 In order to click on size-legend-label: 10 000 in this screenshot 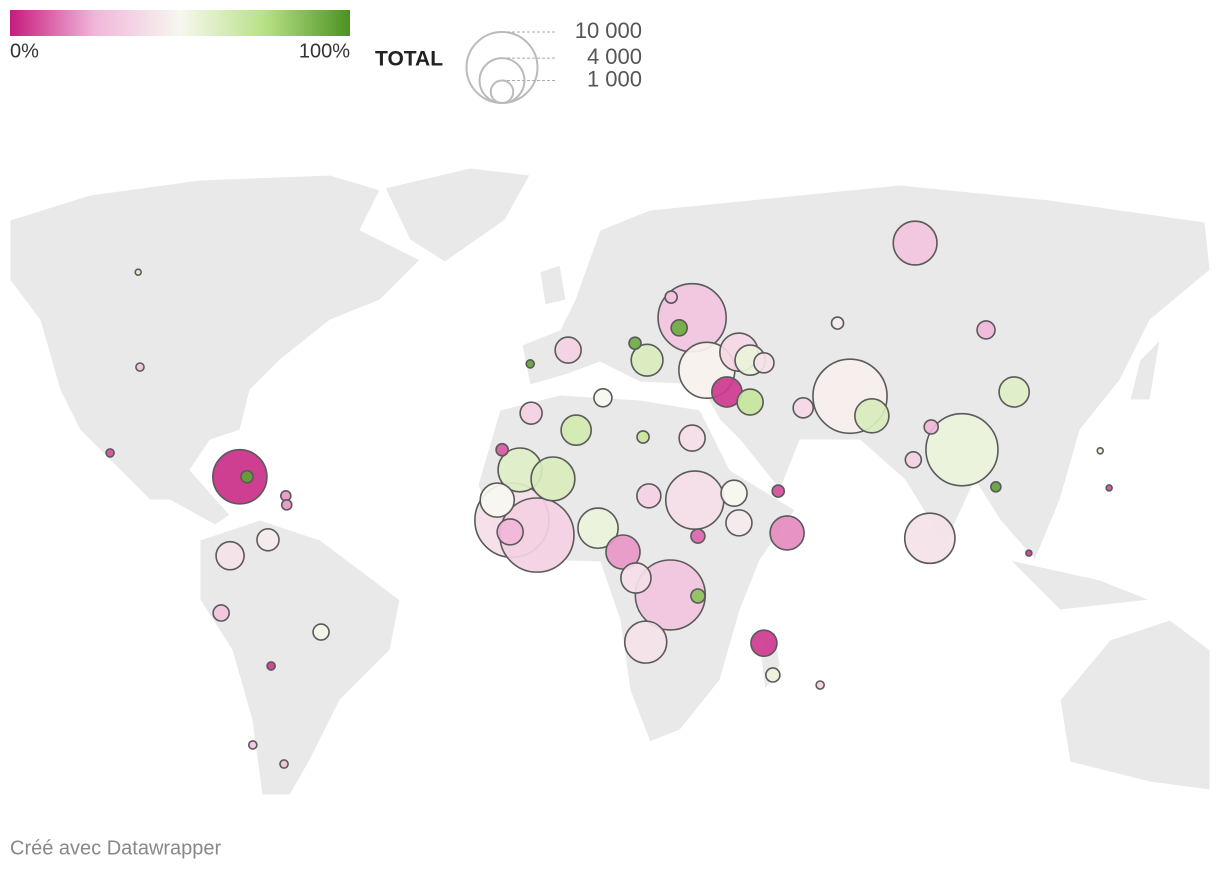, I will do `click(608, 30)`.